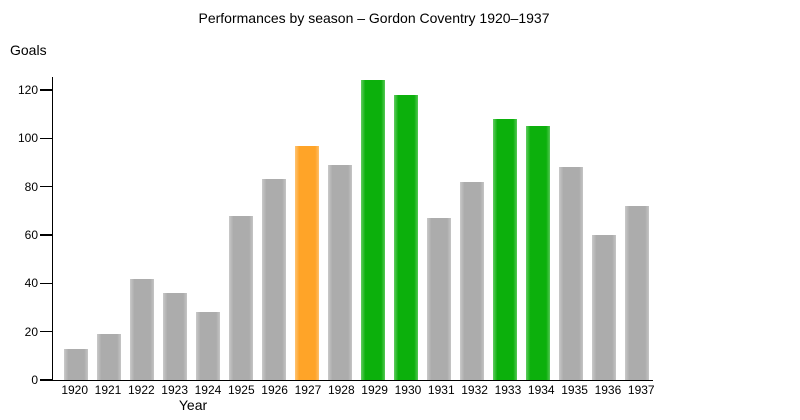 The width and height of the screenshot is (800, 420). What do you see at coordinates (273, 279) in the screenshot?
I see `bar-1926` at bounding box center [273, 279].